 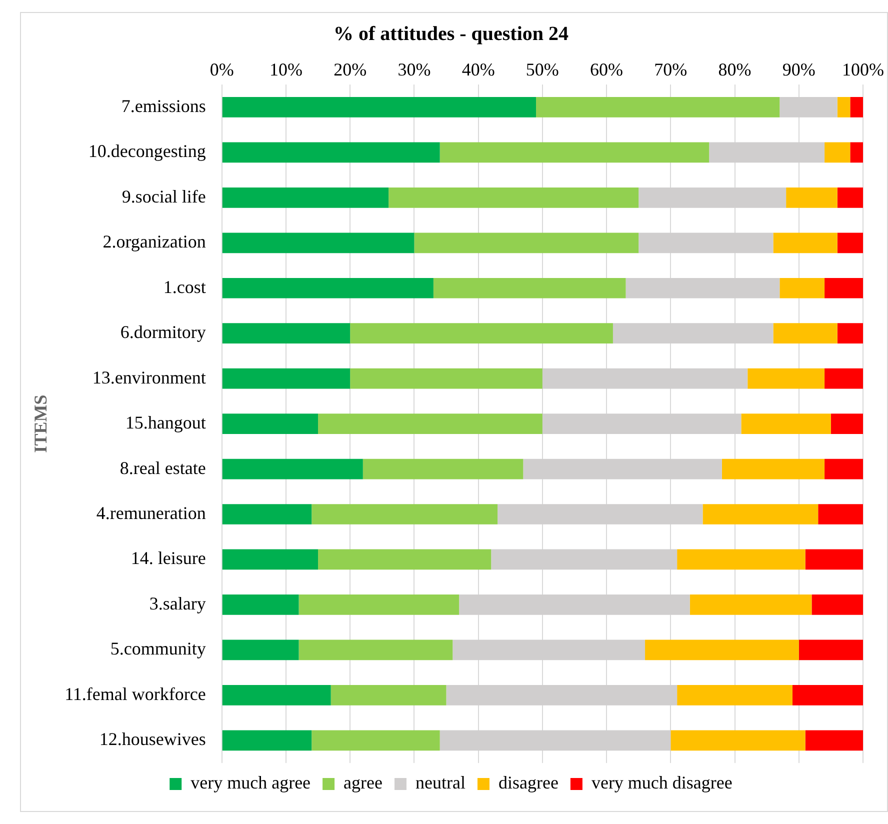 What do you see at coordinates (250, 782) in the screenshot?
I see `legend-label: very much agree` at bounding box center [250, 782].